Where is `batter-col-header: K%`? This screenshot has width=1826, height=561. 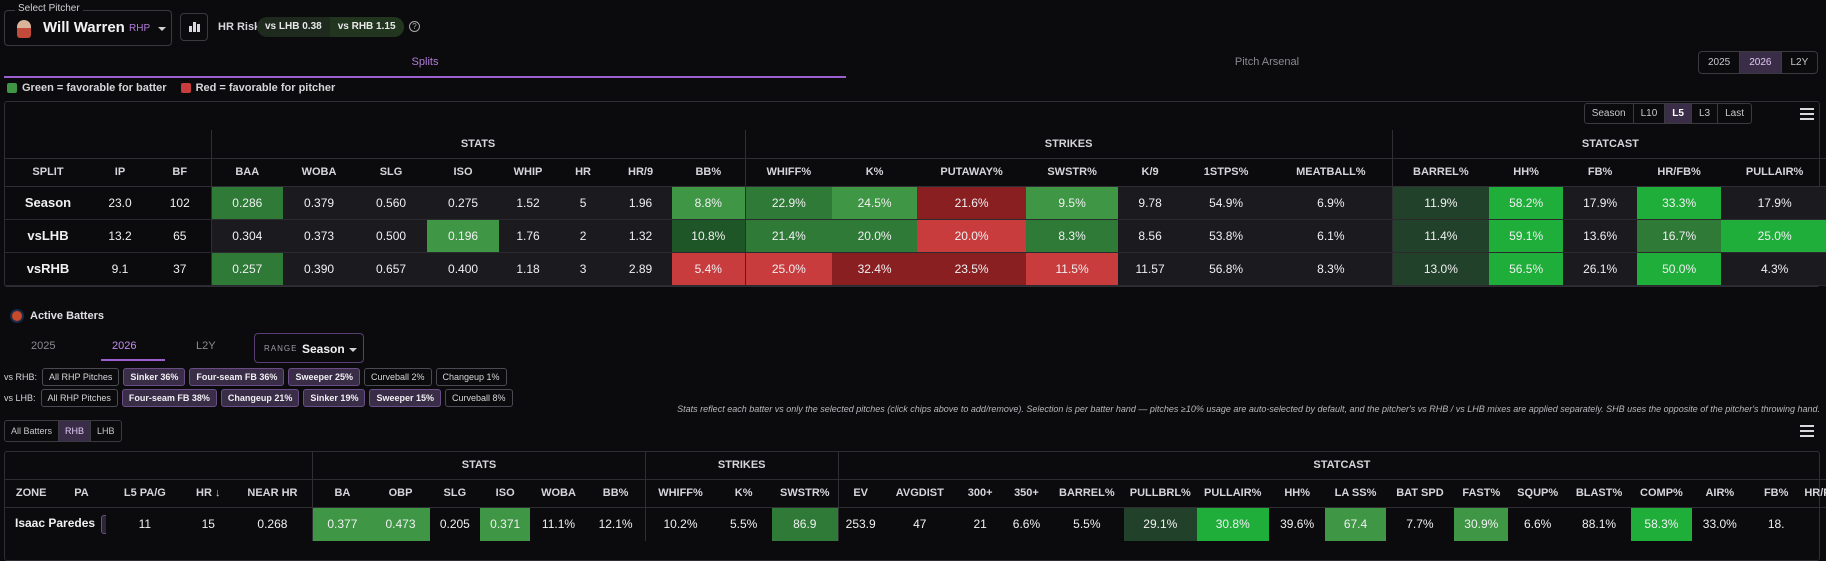
batter-col-header: K% is located at coordinates (743, 493).